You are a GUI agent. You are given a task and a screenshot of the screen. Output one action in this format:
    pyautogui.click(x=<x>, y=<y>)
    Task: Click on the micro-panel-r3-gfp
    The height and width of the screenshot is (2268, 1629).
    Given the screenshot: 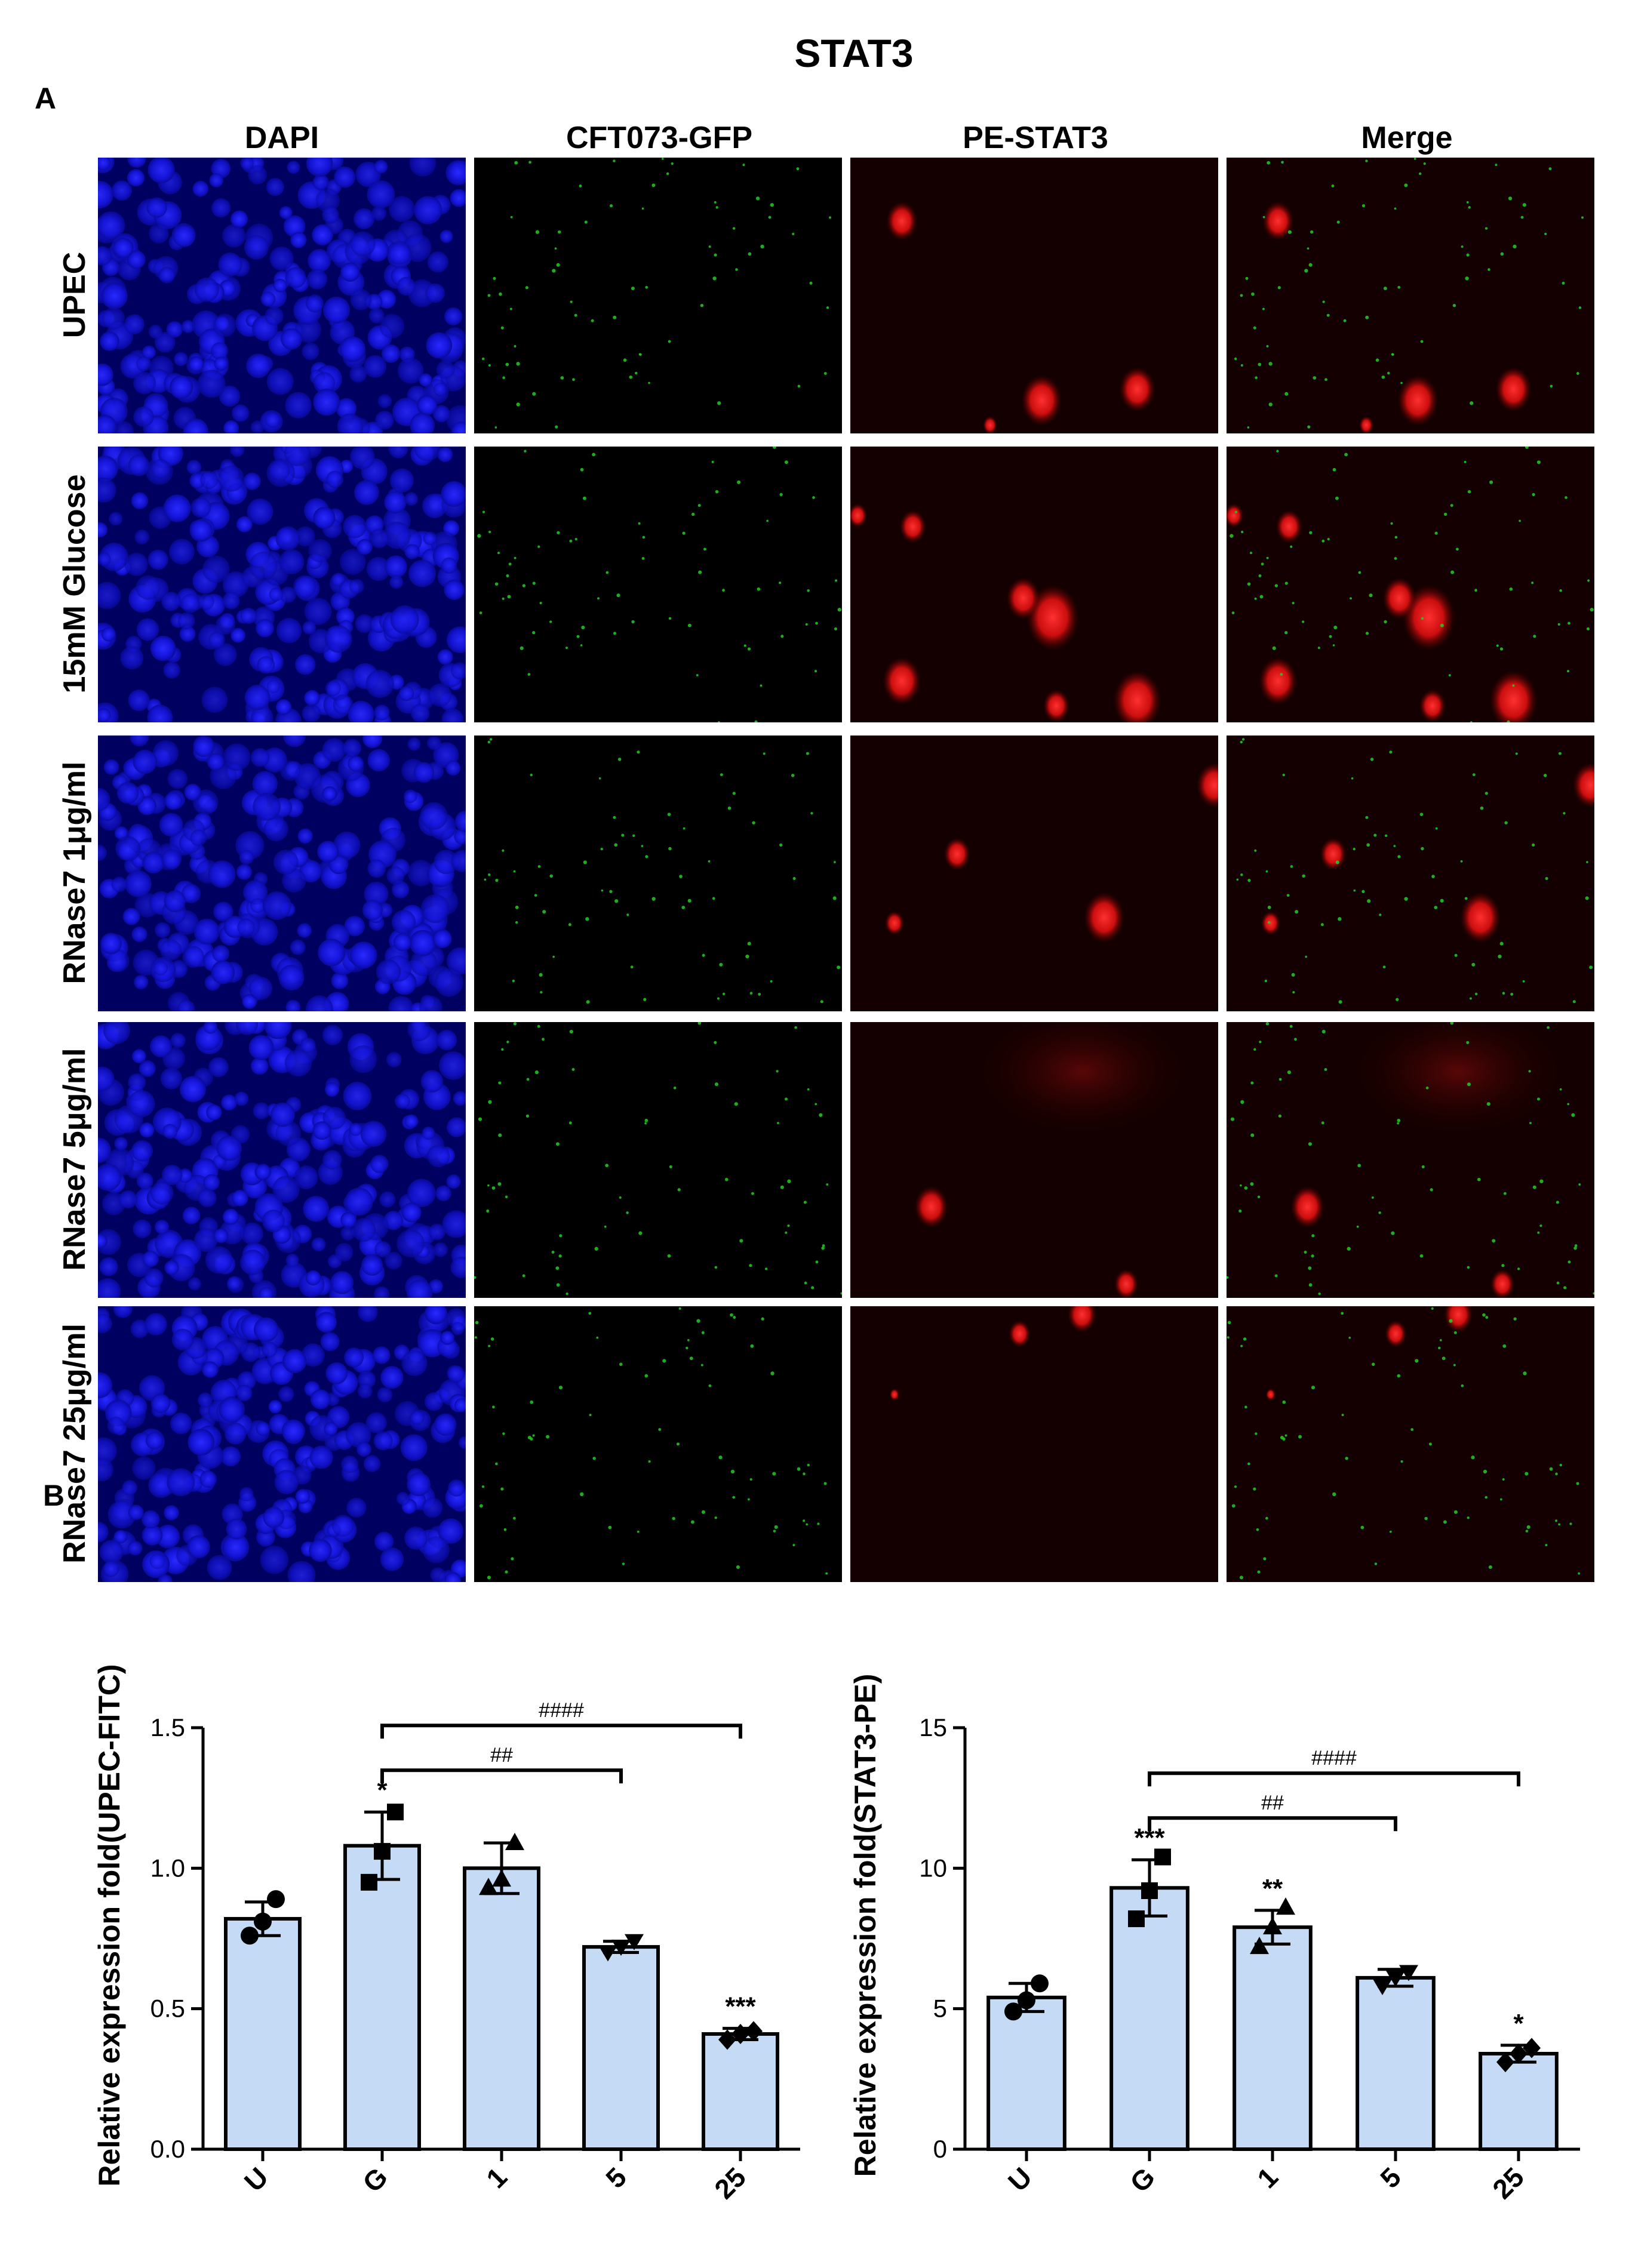 What is the action you would take?
    pyautogui.click(x=658, y=1160)
    